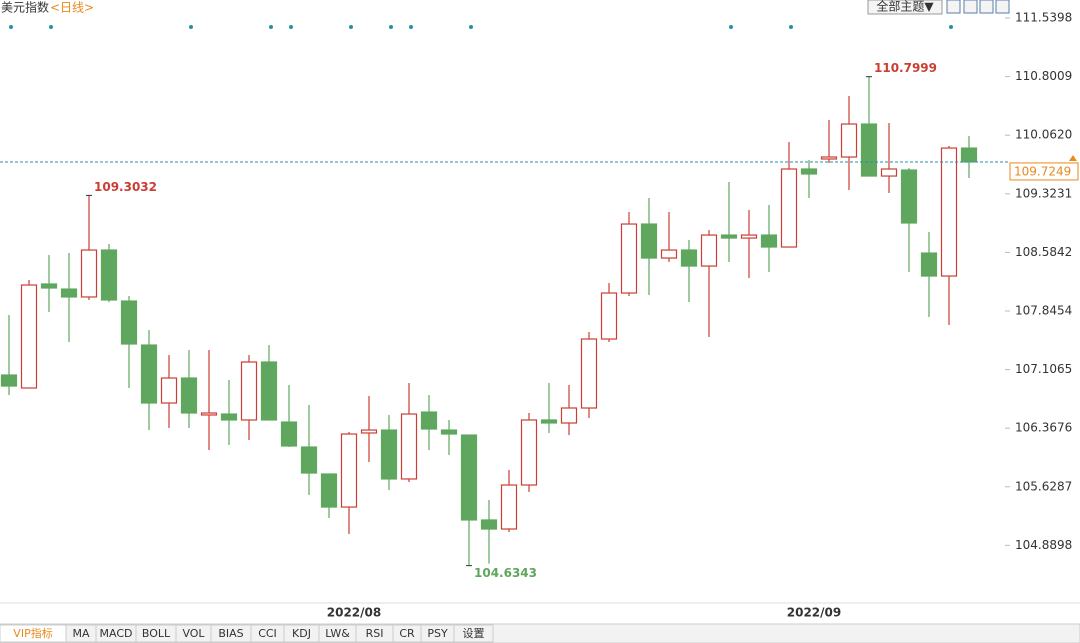 This screenshot has height=643, width=1080. What do you see at coordinates (375, 633) in the screenshot?
I see `tab-label: RSI` at bounding box center [375, 633].